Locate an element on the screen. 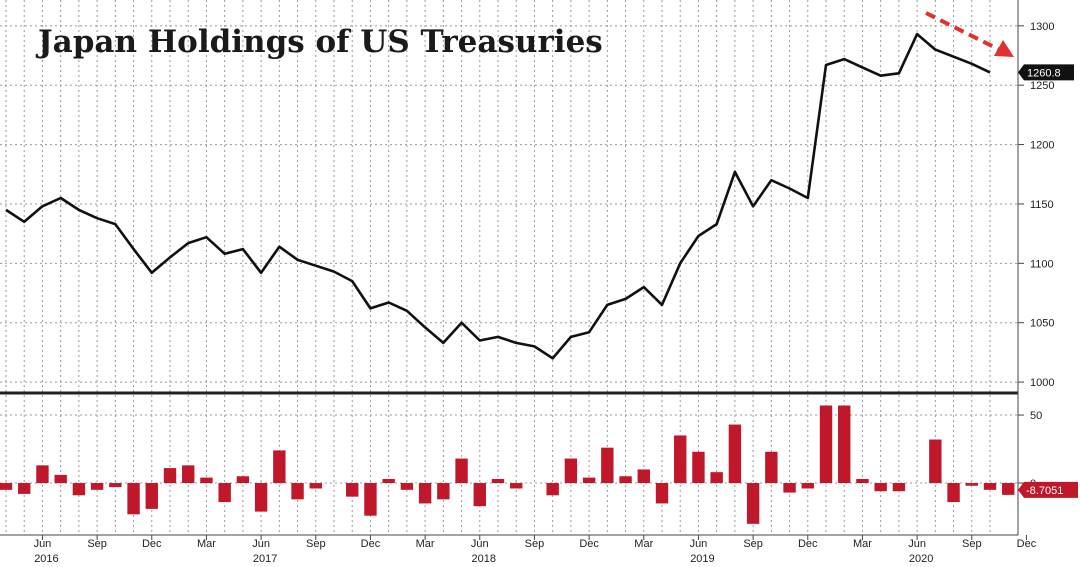 This screenshot has height=567, width=1080. x-year-label: 2017 is located at coordinates (265, 559).